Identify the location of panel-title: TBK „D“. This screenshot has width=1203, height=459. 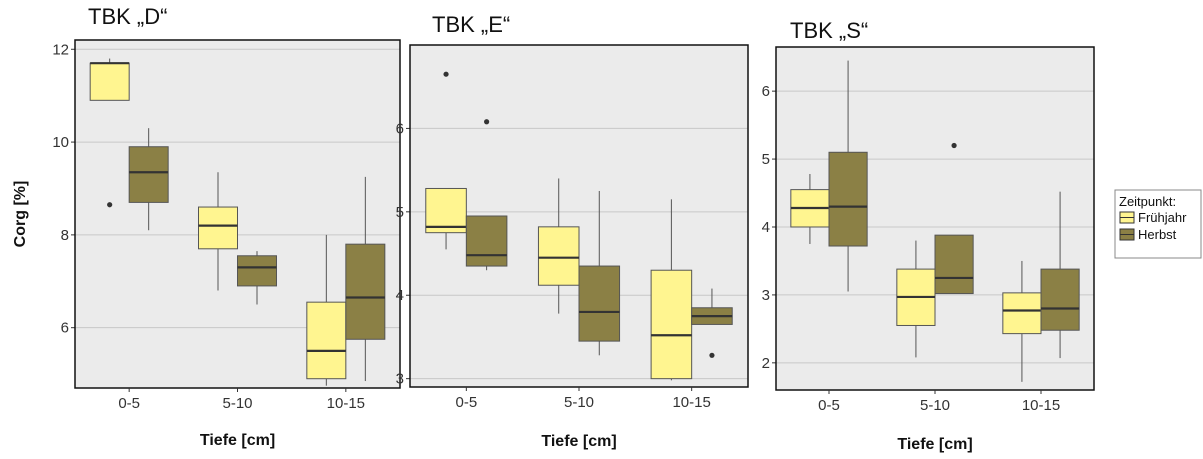
(127, 16).